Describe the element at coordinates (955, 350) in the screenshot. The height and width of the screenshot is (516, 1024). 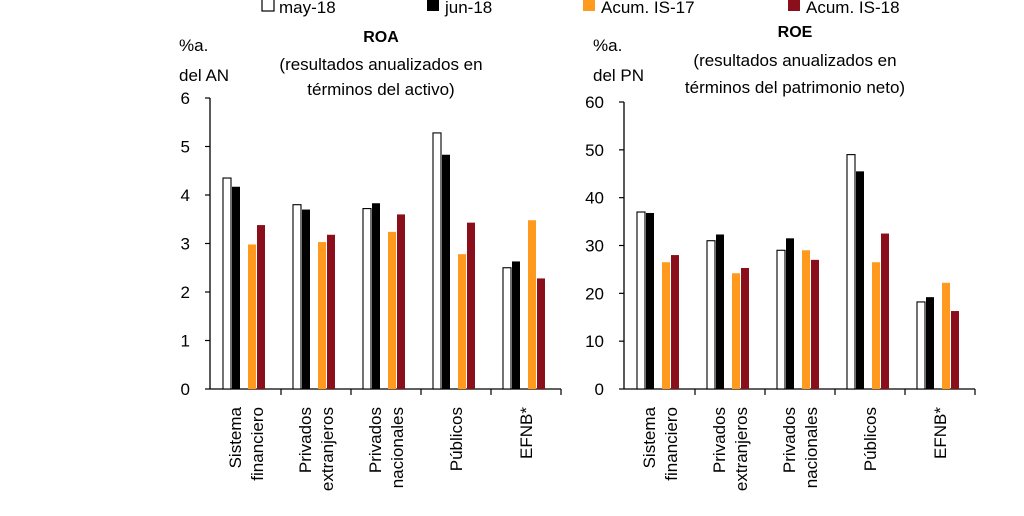
I see `roe-bar-acum-is-18-efnb` at that location.